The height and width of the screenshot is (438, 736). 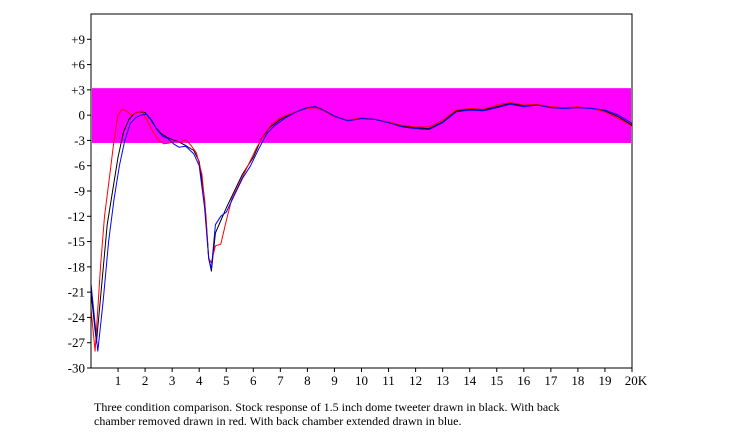 I want to click on x-tick-label: 20K, so click(x=636, y=380).